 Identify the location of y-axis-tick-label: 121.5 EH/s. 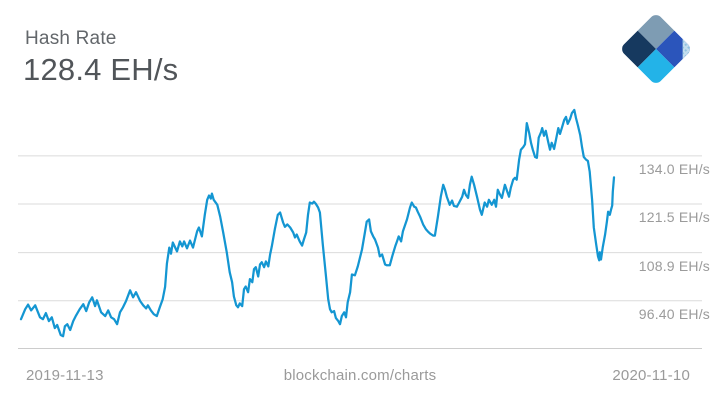
(674, 217).